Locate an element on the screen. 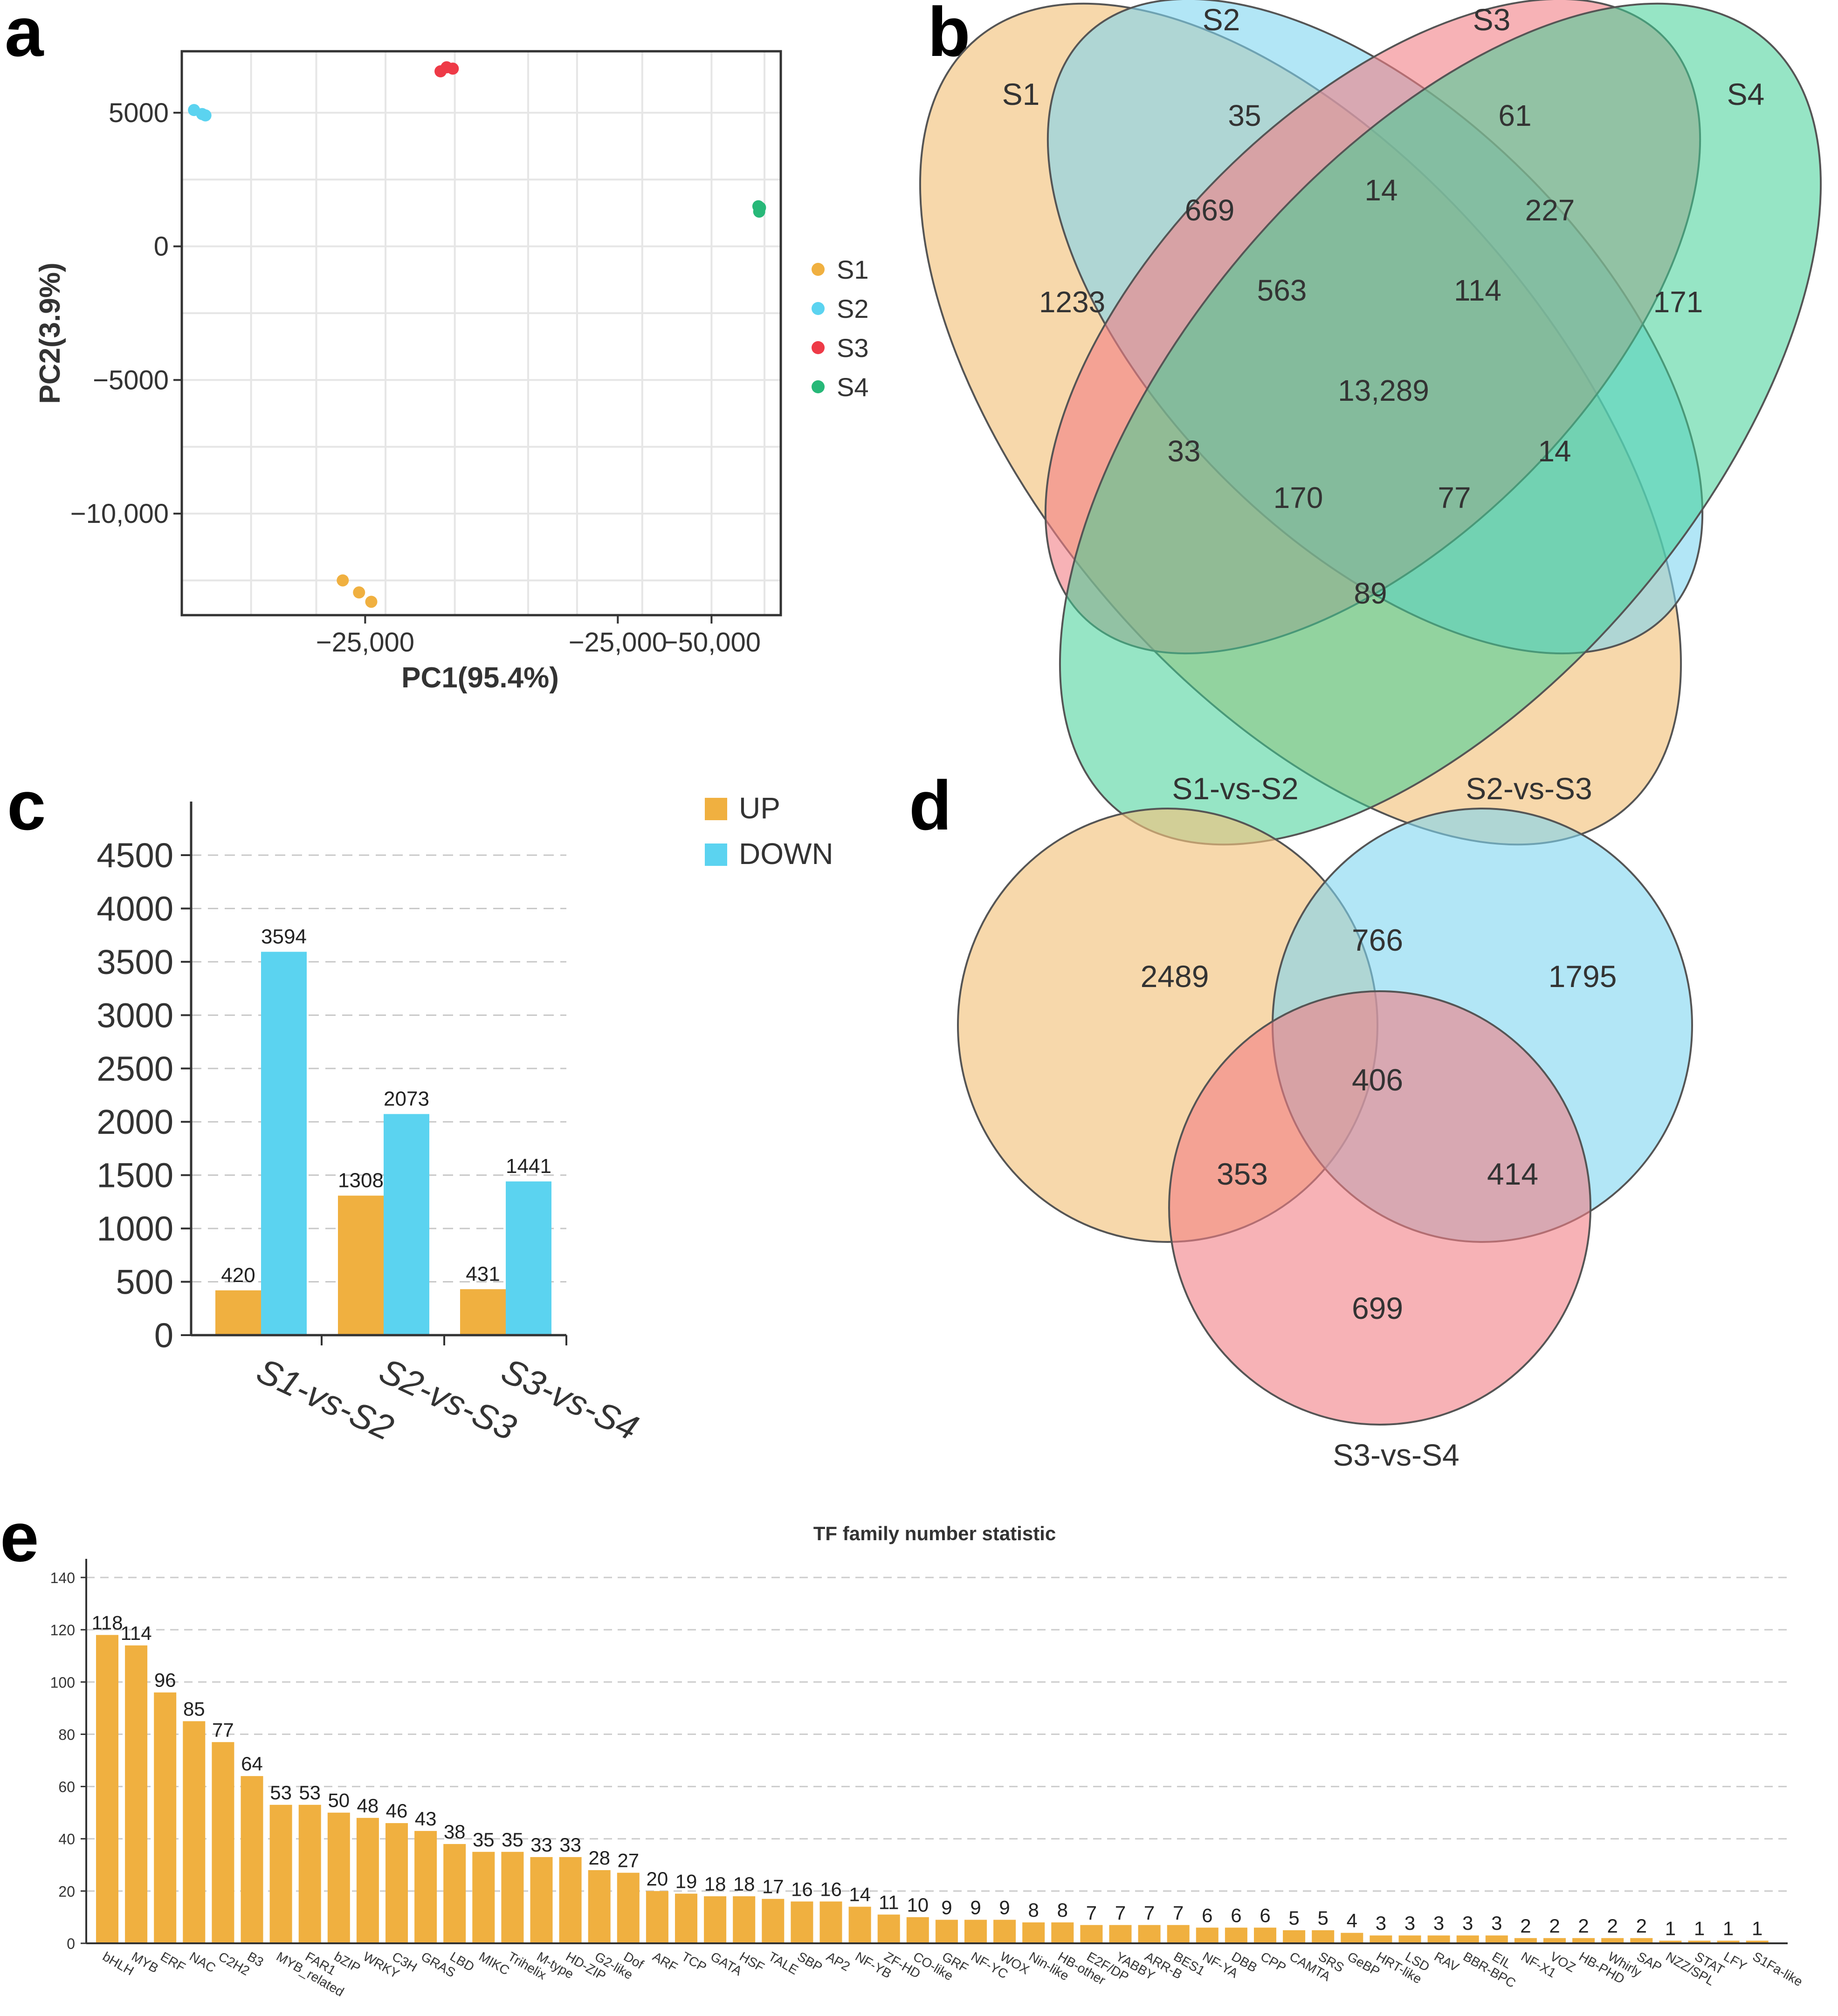 The image size is (1838, 2016). panel-letter-d: d is located at coordinates (930, 805).